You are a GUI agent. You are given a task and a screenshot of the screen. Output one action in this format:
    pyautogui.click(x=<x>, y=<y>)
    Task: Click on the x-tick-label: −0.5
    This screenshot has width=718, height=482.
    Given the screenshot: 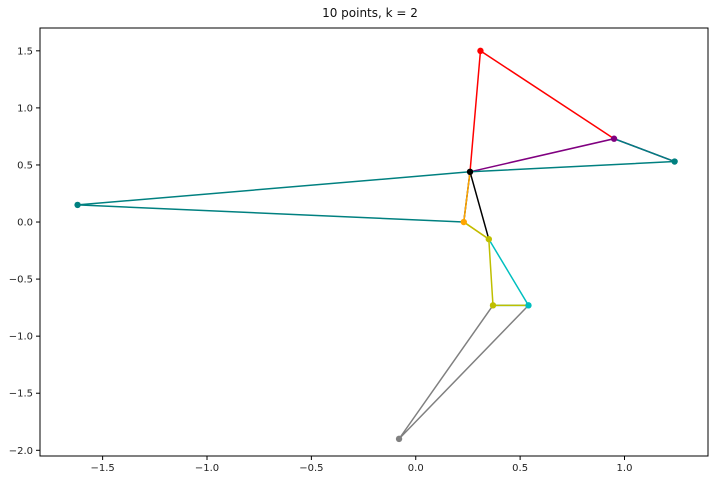 What is the action you would take?
    pyautogui.click(x=311, y=468)
    